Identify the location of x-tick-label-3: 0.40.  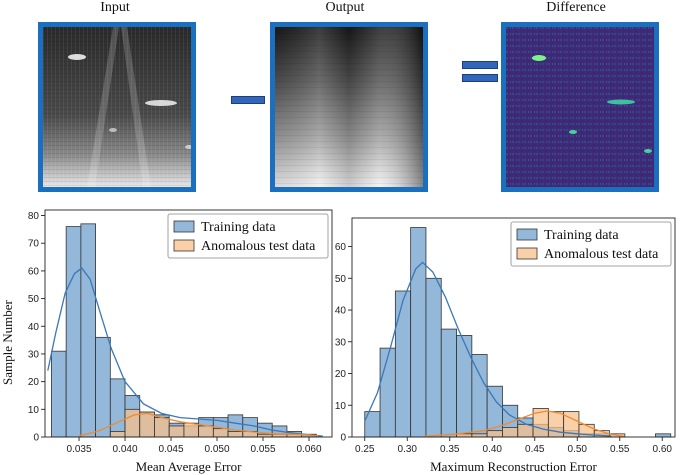
(493, 449).